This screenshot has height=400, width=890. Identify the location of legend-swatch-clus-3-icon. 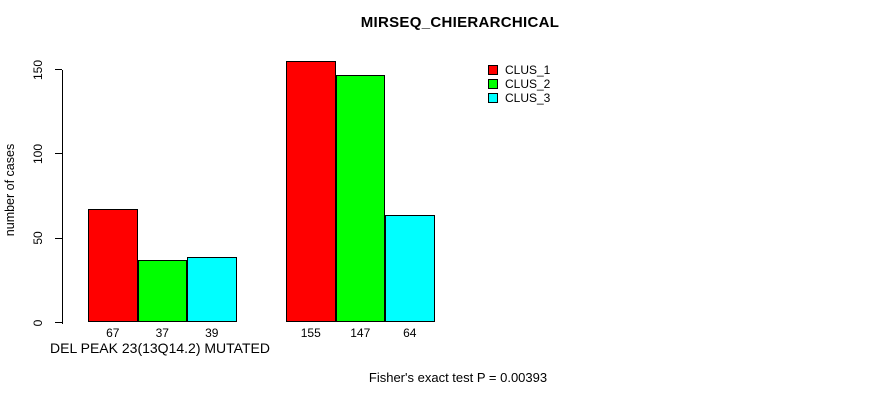
(493, 98).